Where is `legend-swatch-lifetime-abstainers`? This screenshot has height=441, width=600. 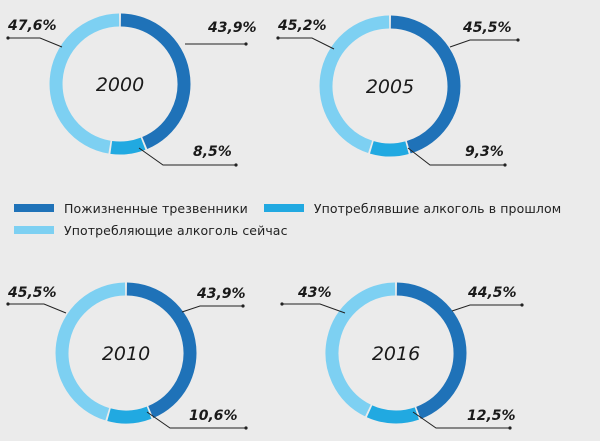
legend-swatch-lifetime-abstainers is located at coordinates (34, 208).